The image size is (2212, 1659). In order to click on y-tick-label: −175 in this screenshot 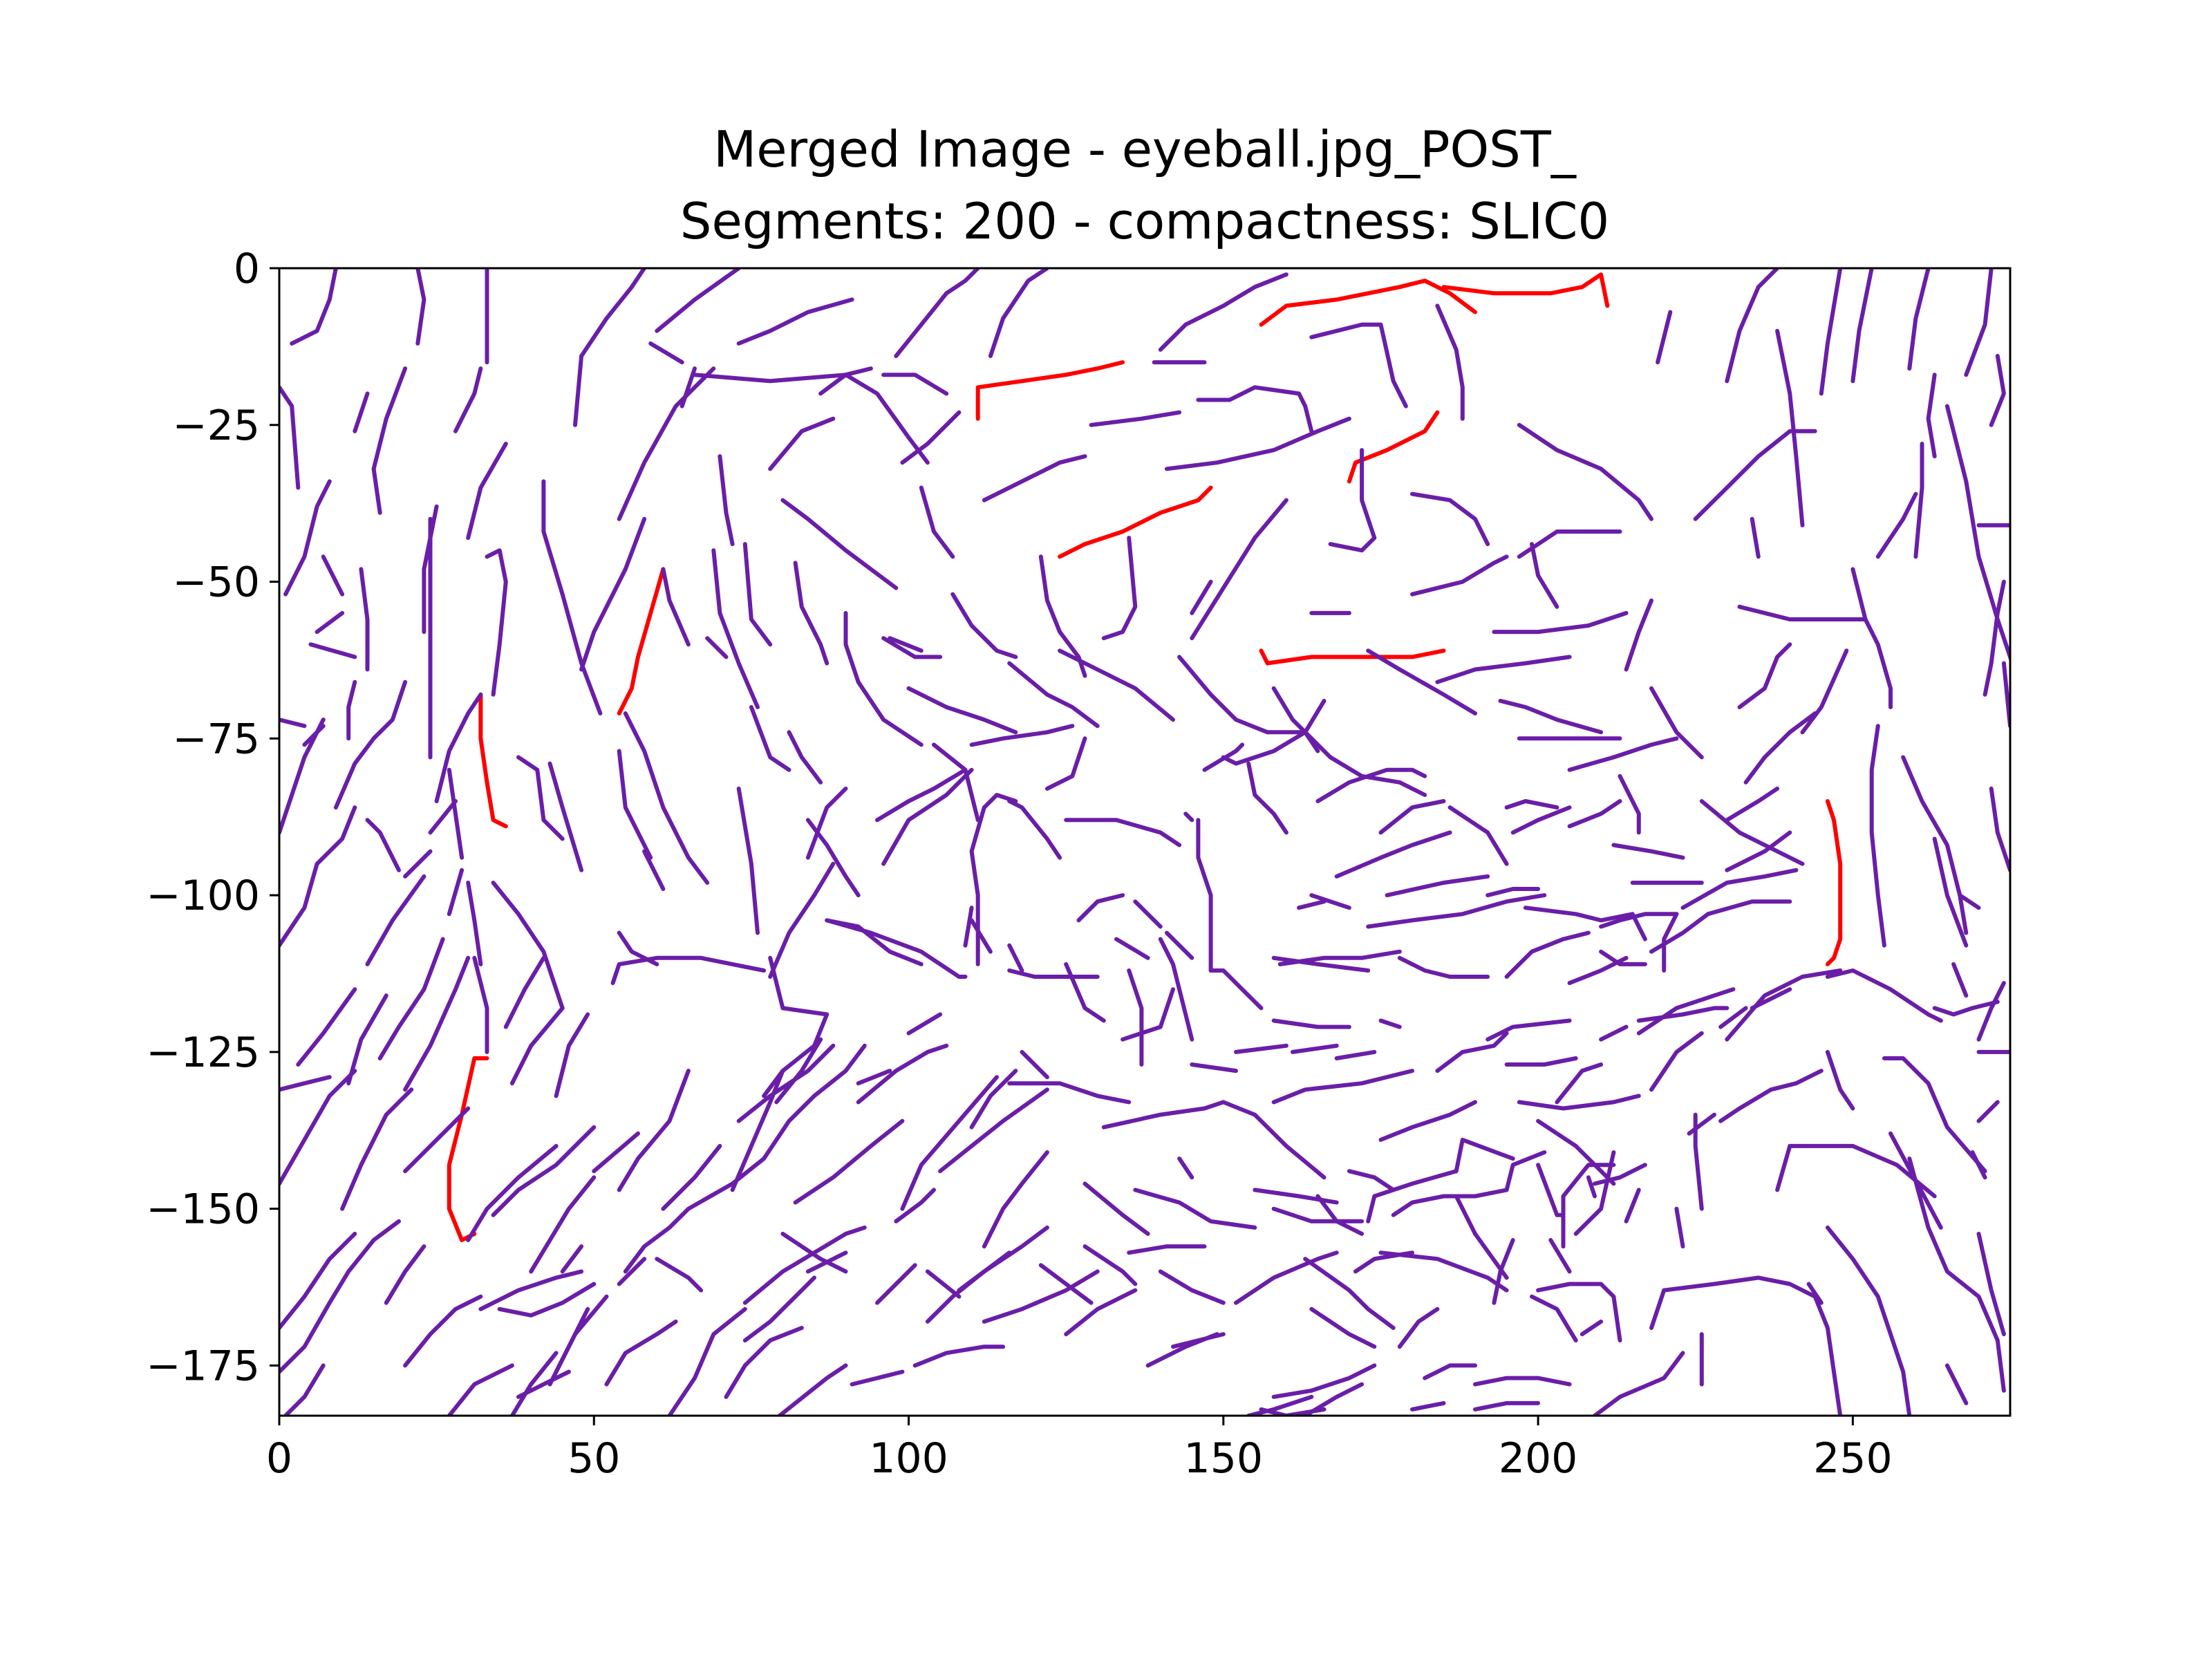, I will do `click(203, 1366)`.